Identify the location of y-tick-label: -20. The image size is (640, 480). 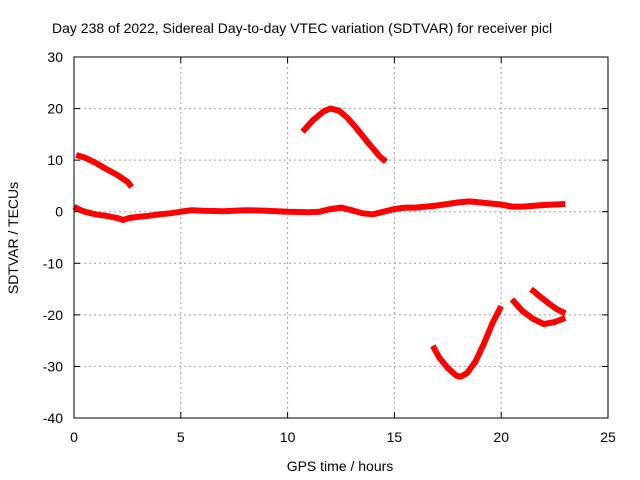
(53, 315).